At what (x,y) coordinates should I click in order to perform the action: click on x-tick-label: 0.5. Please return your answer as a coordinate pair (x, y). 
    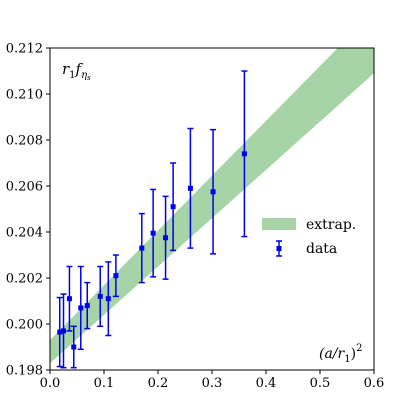
    Looking at the image, I should click on (320, 383).